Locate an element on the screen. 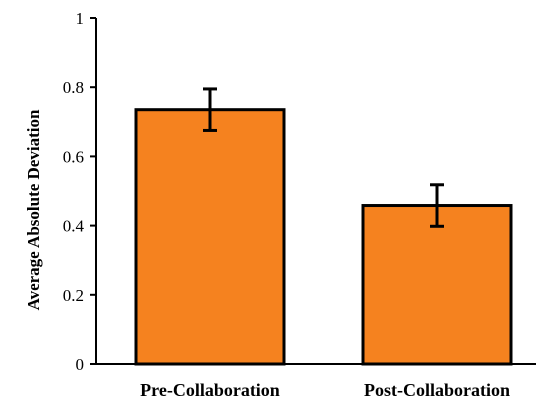 The height and width of the screenshot is (405, 540). x-category-label: Pre-Collaboration is located at coordinates (210, 390).